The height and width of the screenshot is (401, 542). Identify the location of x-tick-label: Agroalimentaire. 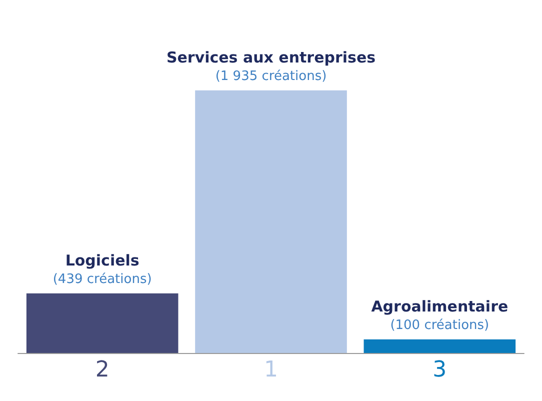
(439, 306).